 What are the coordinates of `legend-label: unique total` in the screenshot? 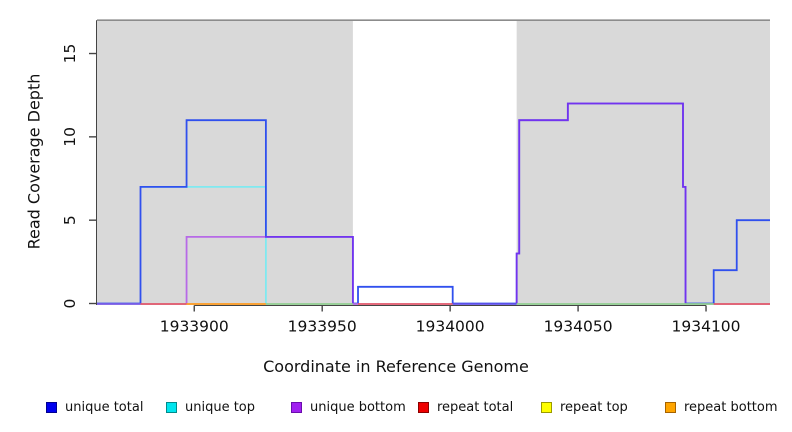 It's located at (104, 407).